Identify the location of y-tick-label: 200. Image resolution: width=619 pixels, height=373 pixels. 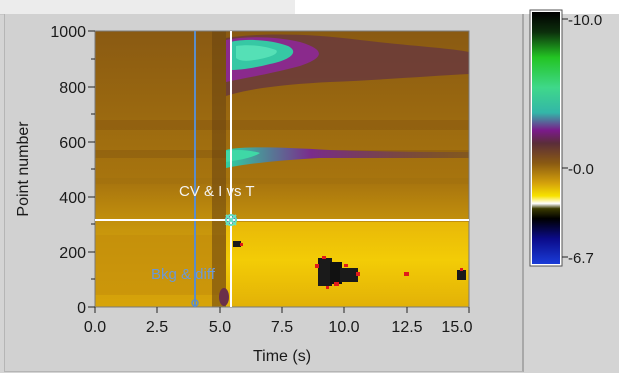
(72, 253).